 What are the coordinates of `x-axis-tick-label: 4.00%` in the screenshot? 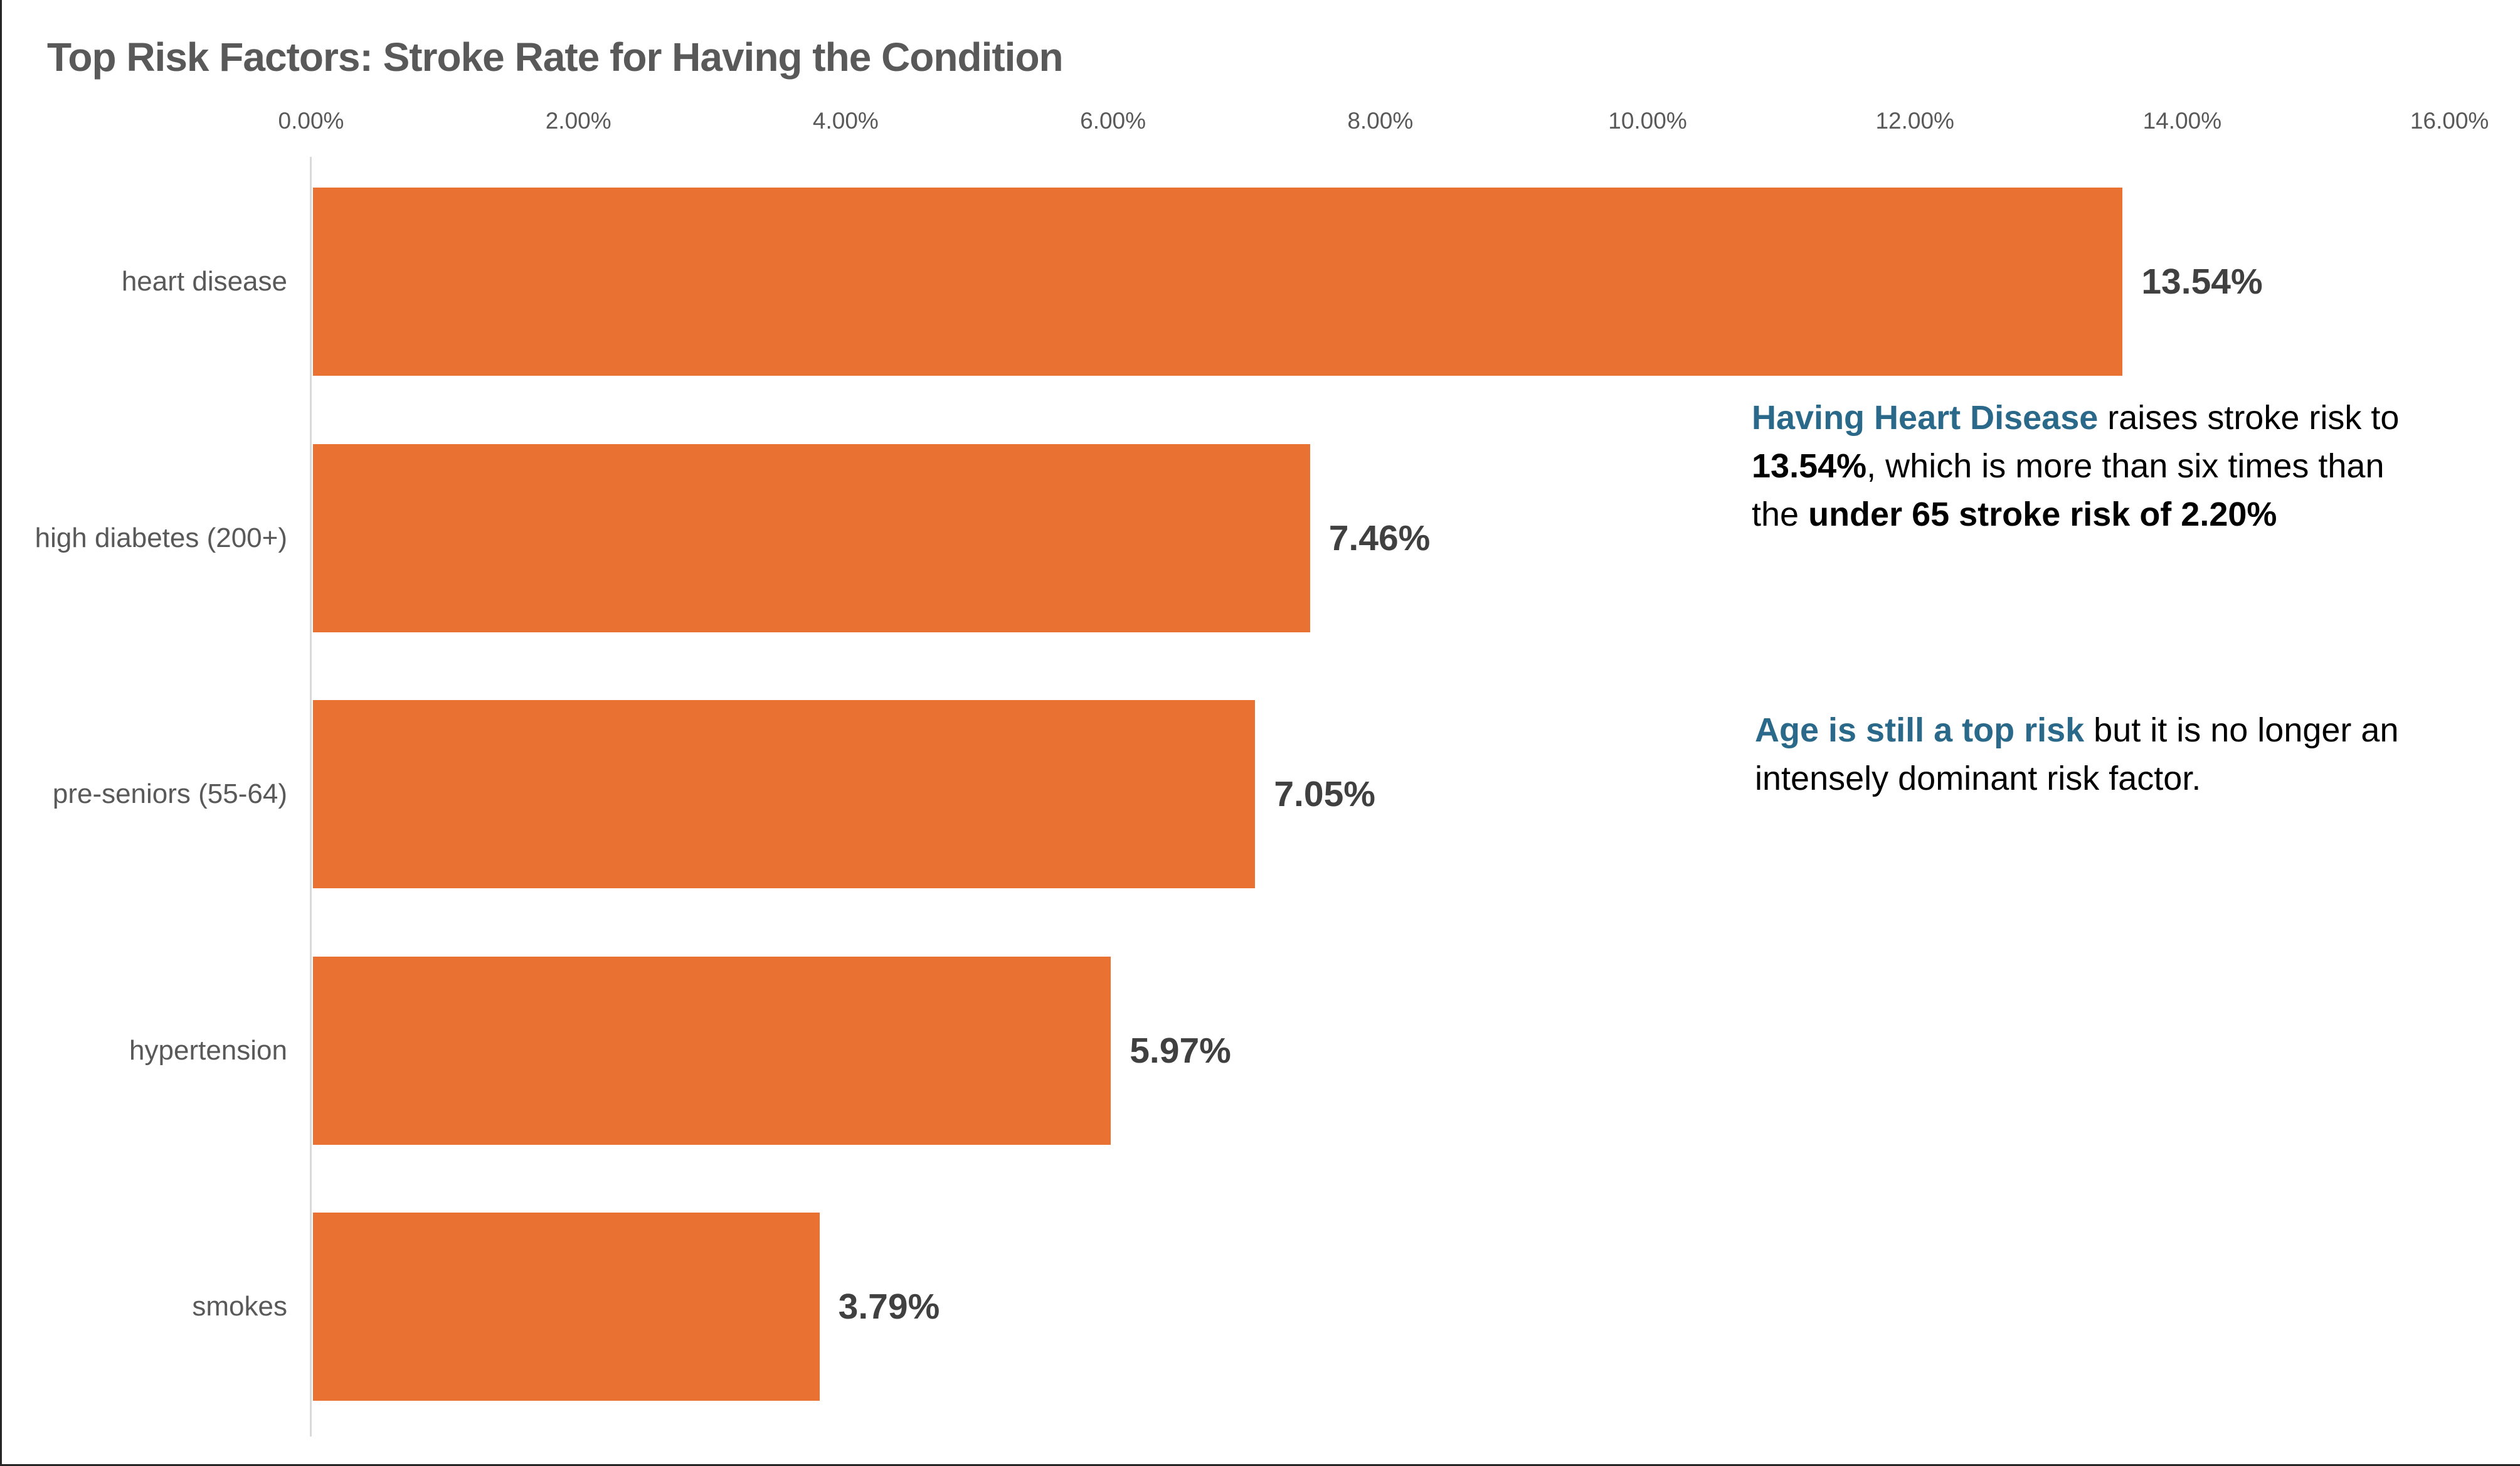 It's located at (845, 121).